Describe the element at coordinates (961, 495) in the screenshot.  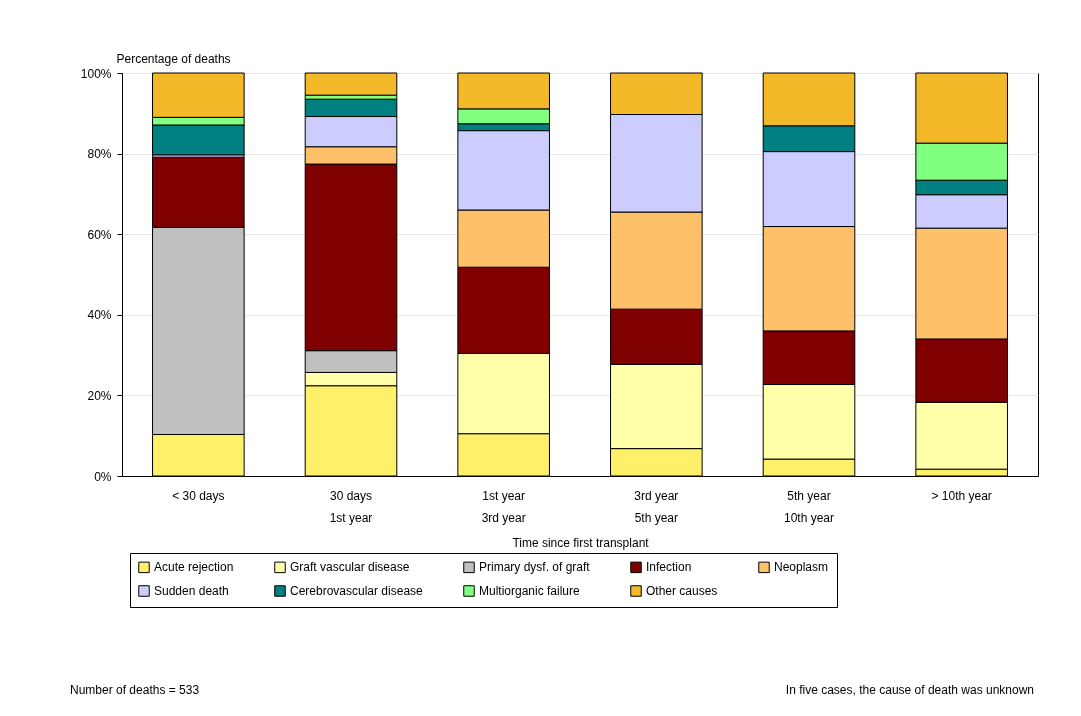
I see `x-tick-label: > 10th year` at that location.